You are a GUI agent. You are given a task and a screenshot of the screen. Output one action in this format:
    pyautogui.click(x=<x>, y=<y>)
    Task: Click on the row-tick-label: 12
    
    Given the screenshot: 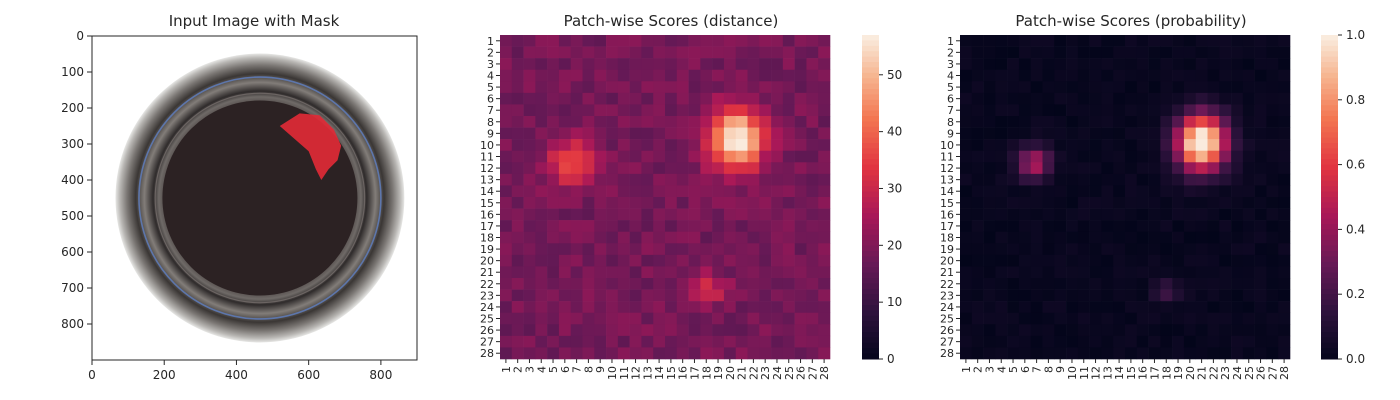 What is the action you would take?
    pyautogui.click(x=487, y=168)
    